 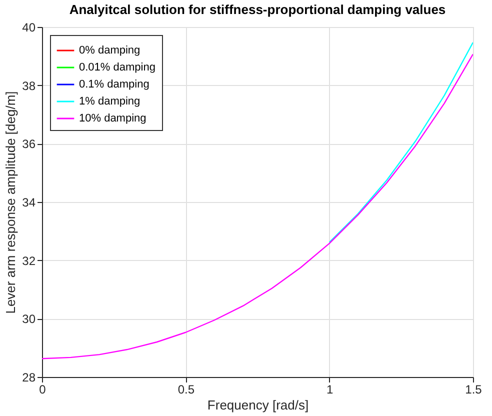 I want to click on legend-label: 10% damping, so click(x=112, y=118).